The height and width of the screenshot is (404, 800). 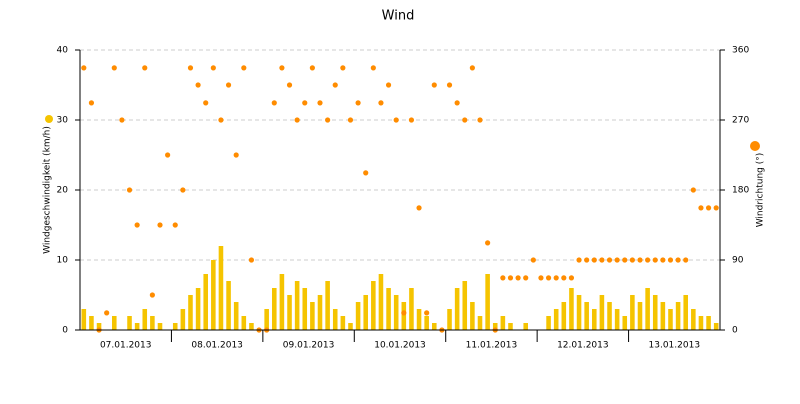 What do you see at coordinates (675, 346) in the screenshot?
I see `x-tick-label: 13.01.2013` at bounding box center [675, 346].